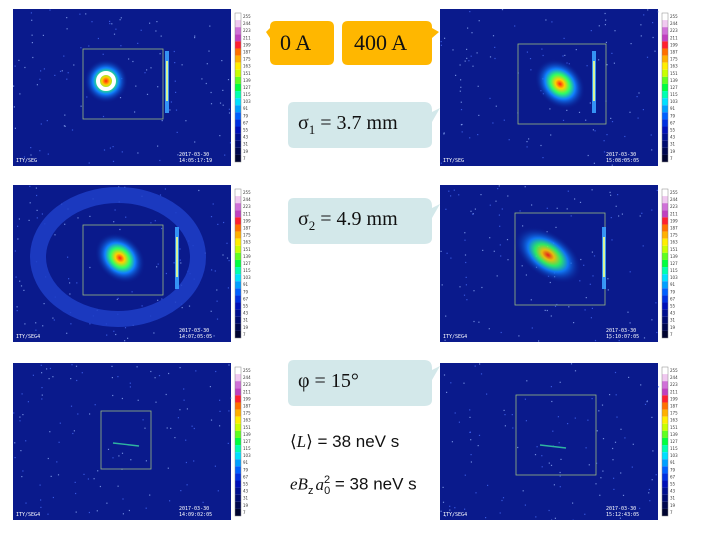 The height and width of the screenshot is (540, 720). I want to click on colorbar-tick: 187, so click(674, 51).